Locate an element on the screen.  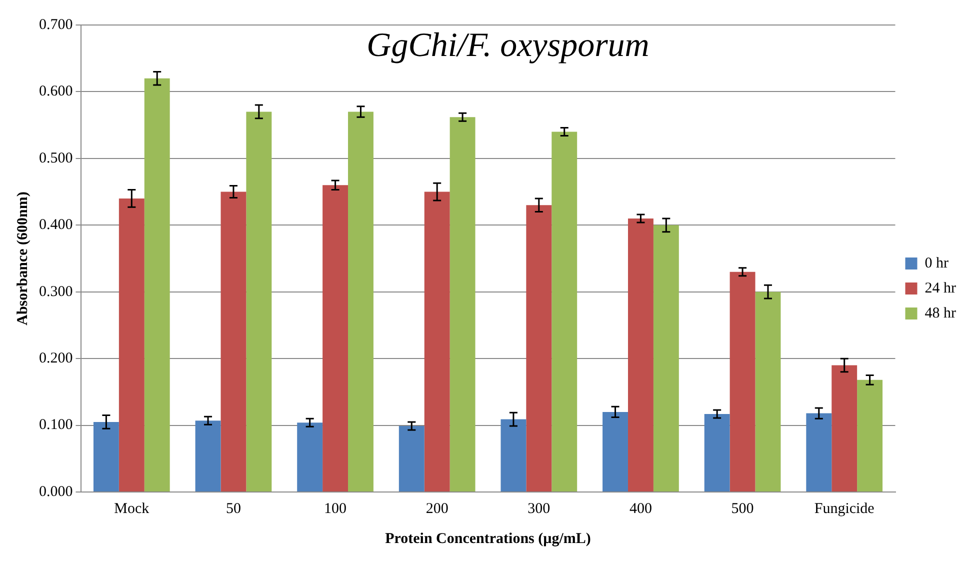
y-axis-title: Absorbance (600nm) is located at coordinates (22, 259).